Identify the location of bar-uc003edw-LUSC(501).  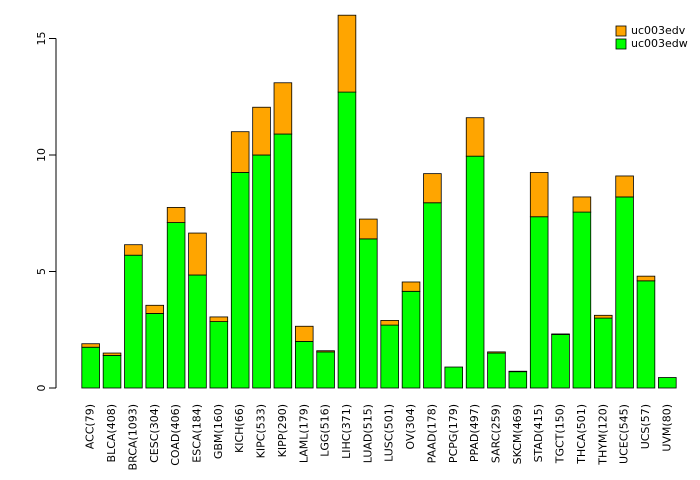
(389, 356).